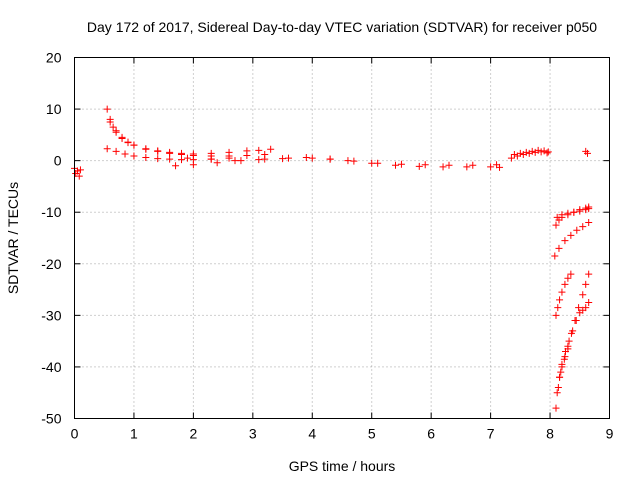 This screenshot has width=640, height=480. Describe the element at coordinates (134, 434) in the screenshot. I see `x-tick-label: 1` at that location.